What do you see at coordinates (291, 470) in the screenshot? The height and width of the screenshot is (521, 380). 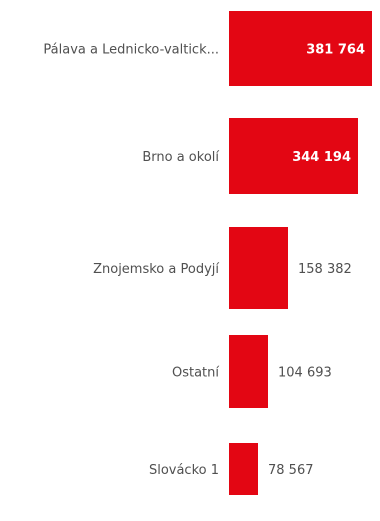 I see `data-label: 78 567` at bounding box center [291, 470].